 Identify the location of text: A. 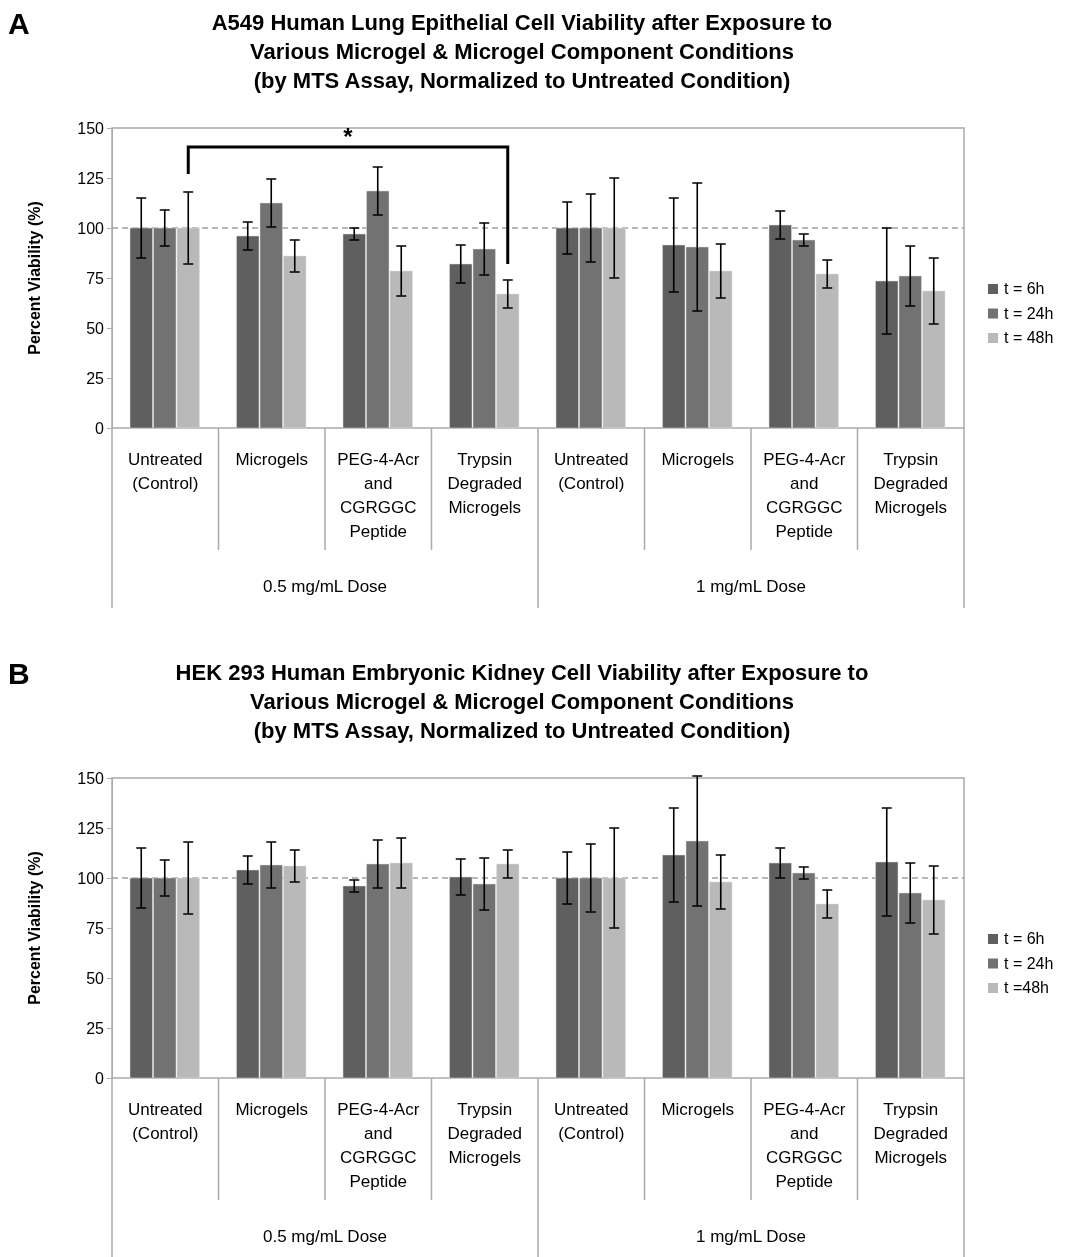
(19, 23).